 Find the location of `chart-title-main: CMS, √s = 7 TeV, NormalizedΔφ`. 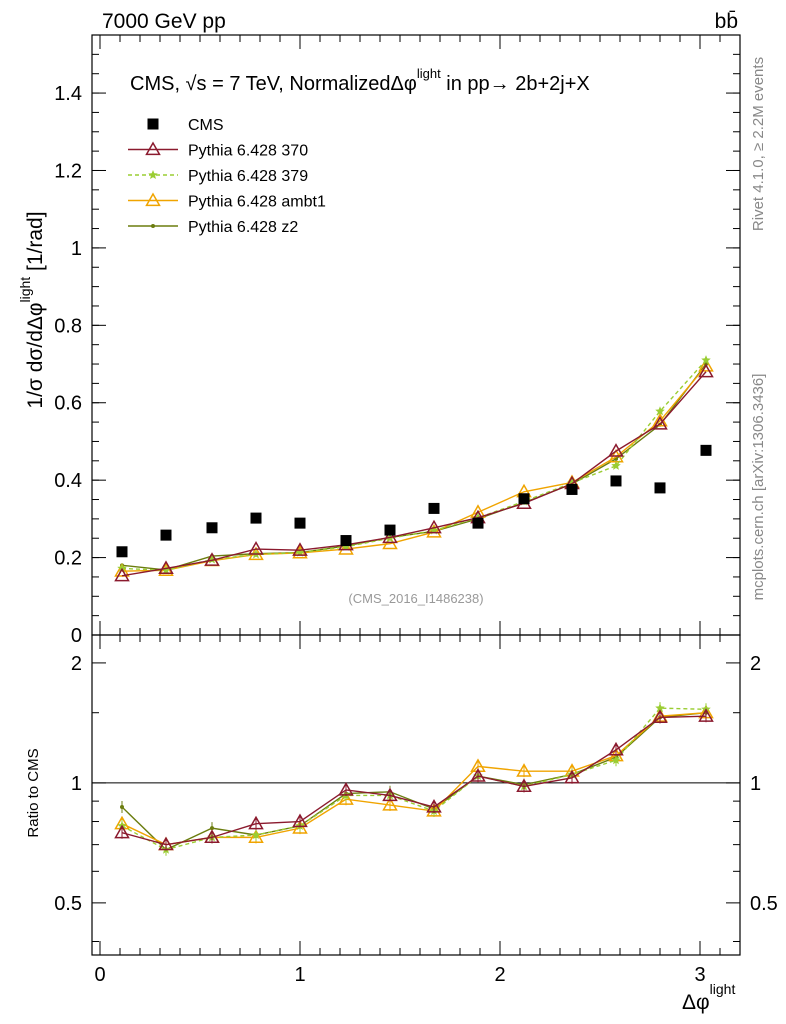

chart-title-main: CMS, √s = 7 TeV, NormalizedΔφ is located at coordinates (273, 84).